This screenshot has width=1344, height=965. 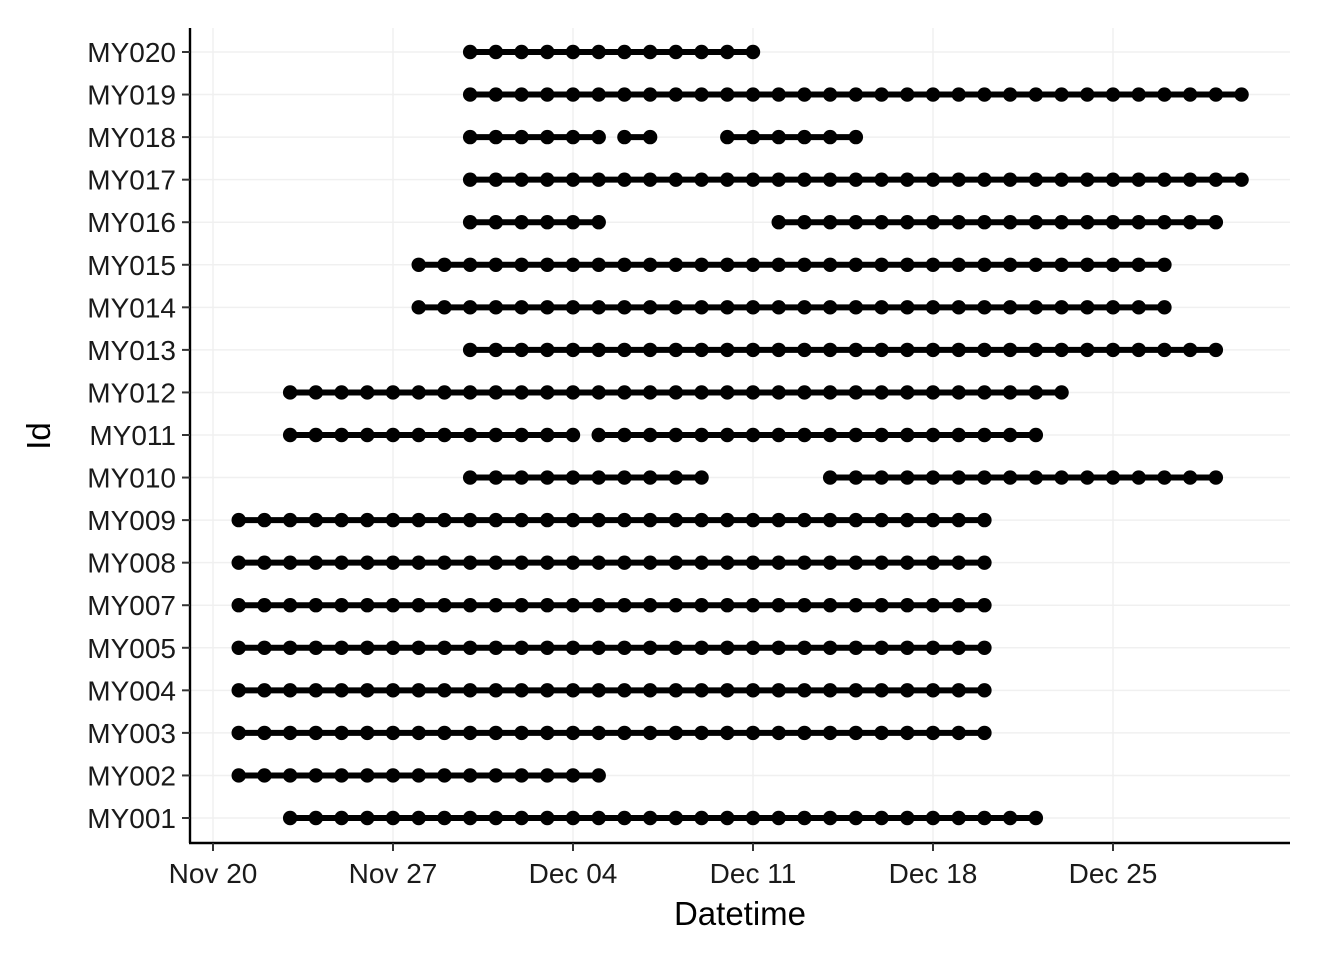 What do you see at coordinates (753, 873) in the screenshot?
I see `x-tick-label: Dec 11` at bounding box center [753, 873].